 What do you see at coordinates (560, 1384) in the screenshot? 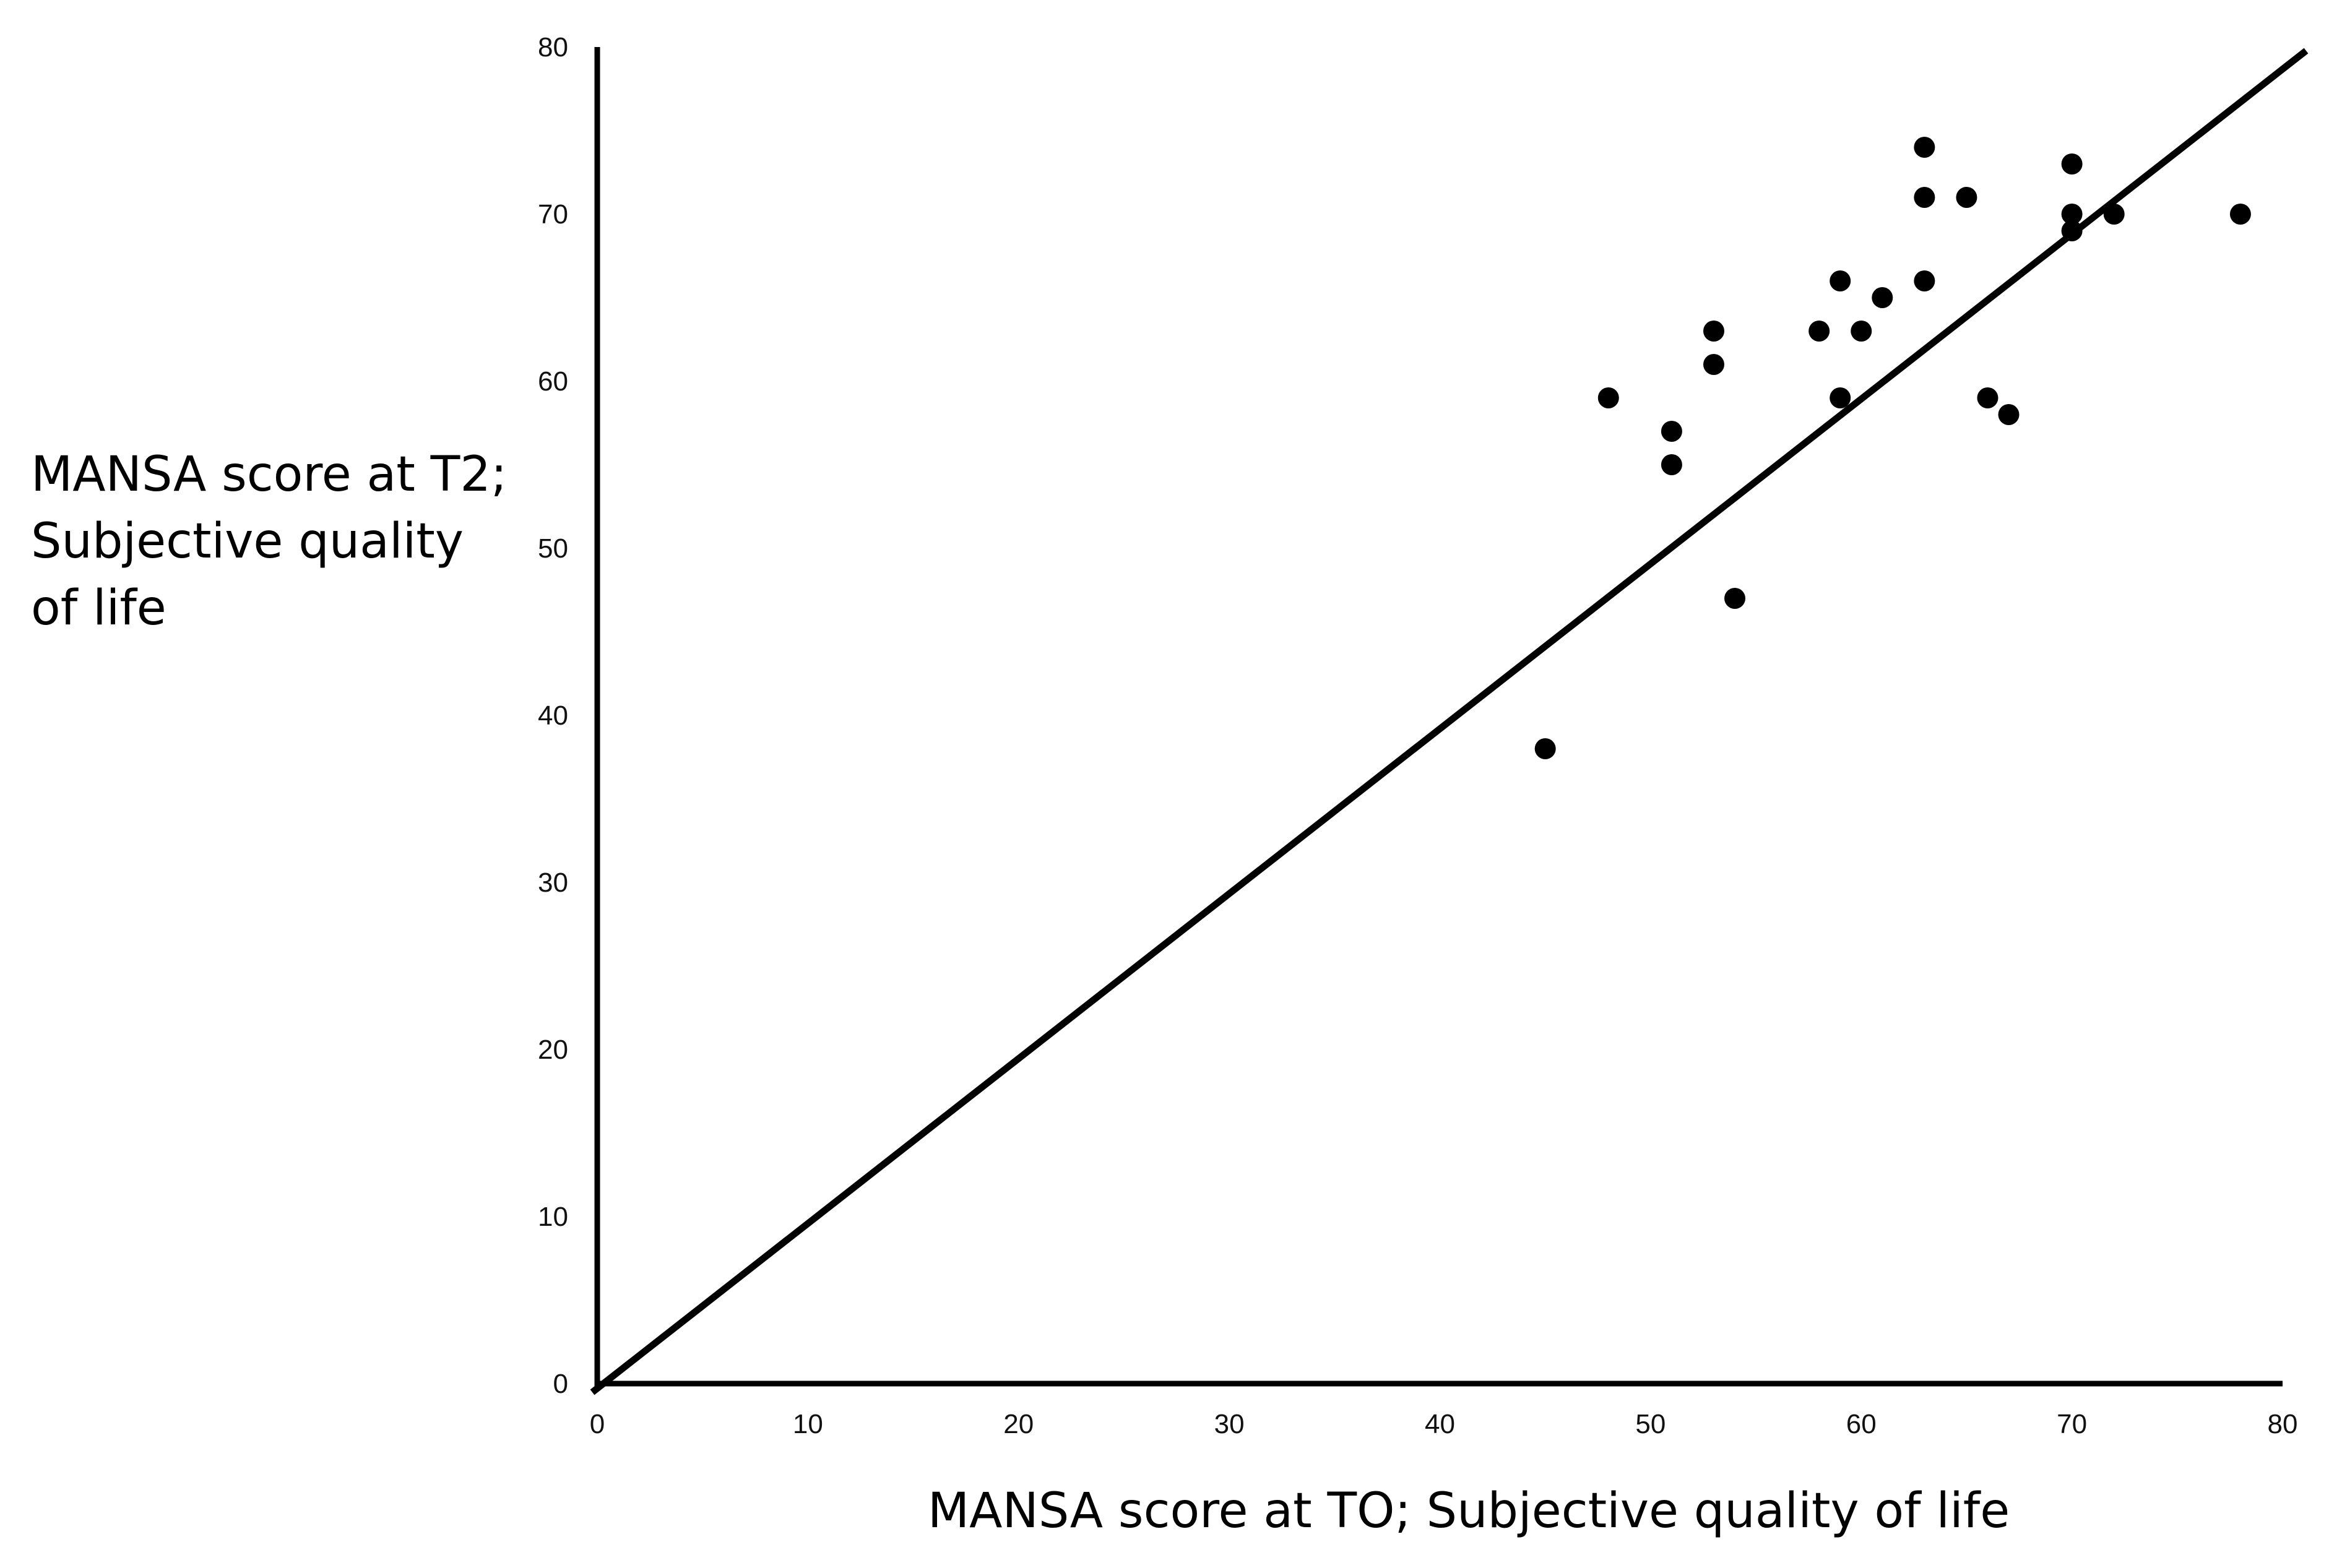
I see `y-tick-label: 0` at bounding box center [560, 1384].